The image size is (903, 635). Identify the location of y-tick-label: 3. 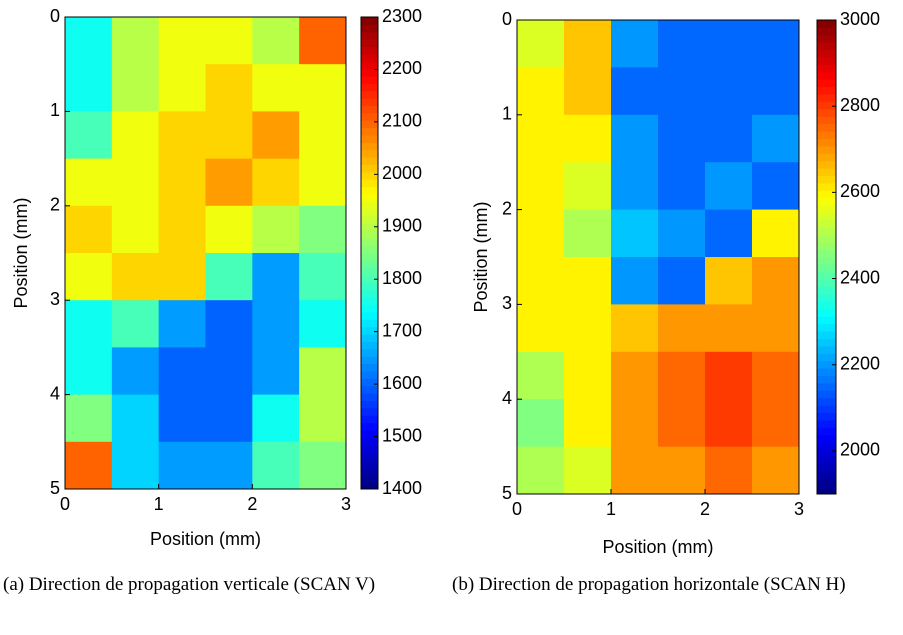
(507, 303).